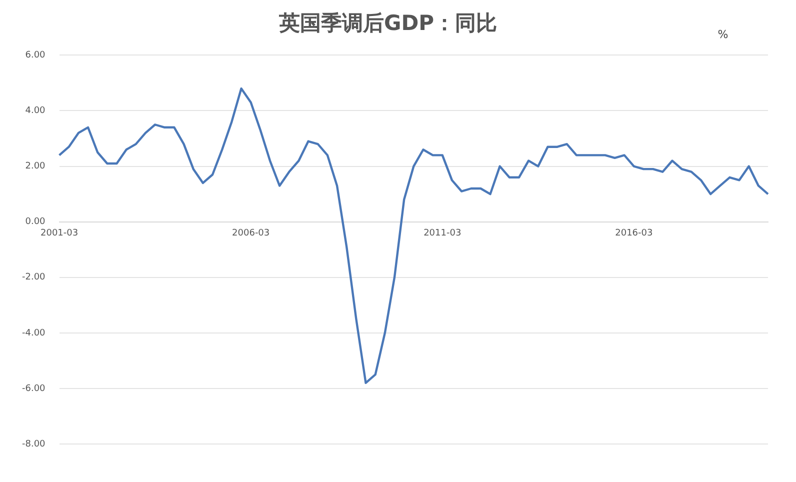  What do you see at coordinates (443, 233) in the screenshot?
I see `x-tick-label: 2011-03` at bounding box center [443, 233].